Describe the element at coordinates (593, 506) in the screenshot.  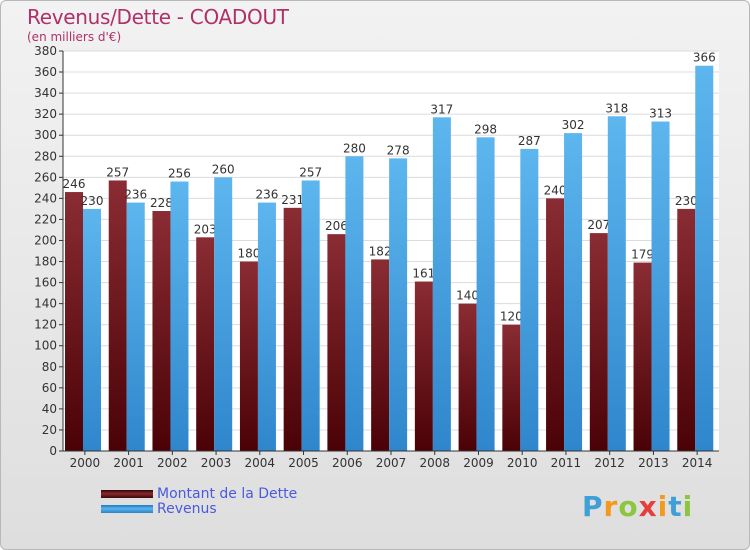
I see `logo-letter: P` at that location.